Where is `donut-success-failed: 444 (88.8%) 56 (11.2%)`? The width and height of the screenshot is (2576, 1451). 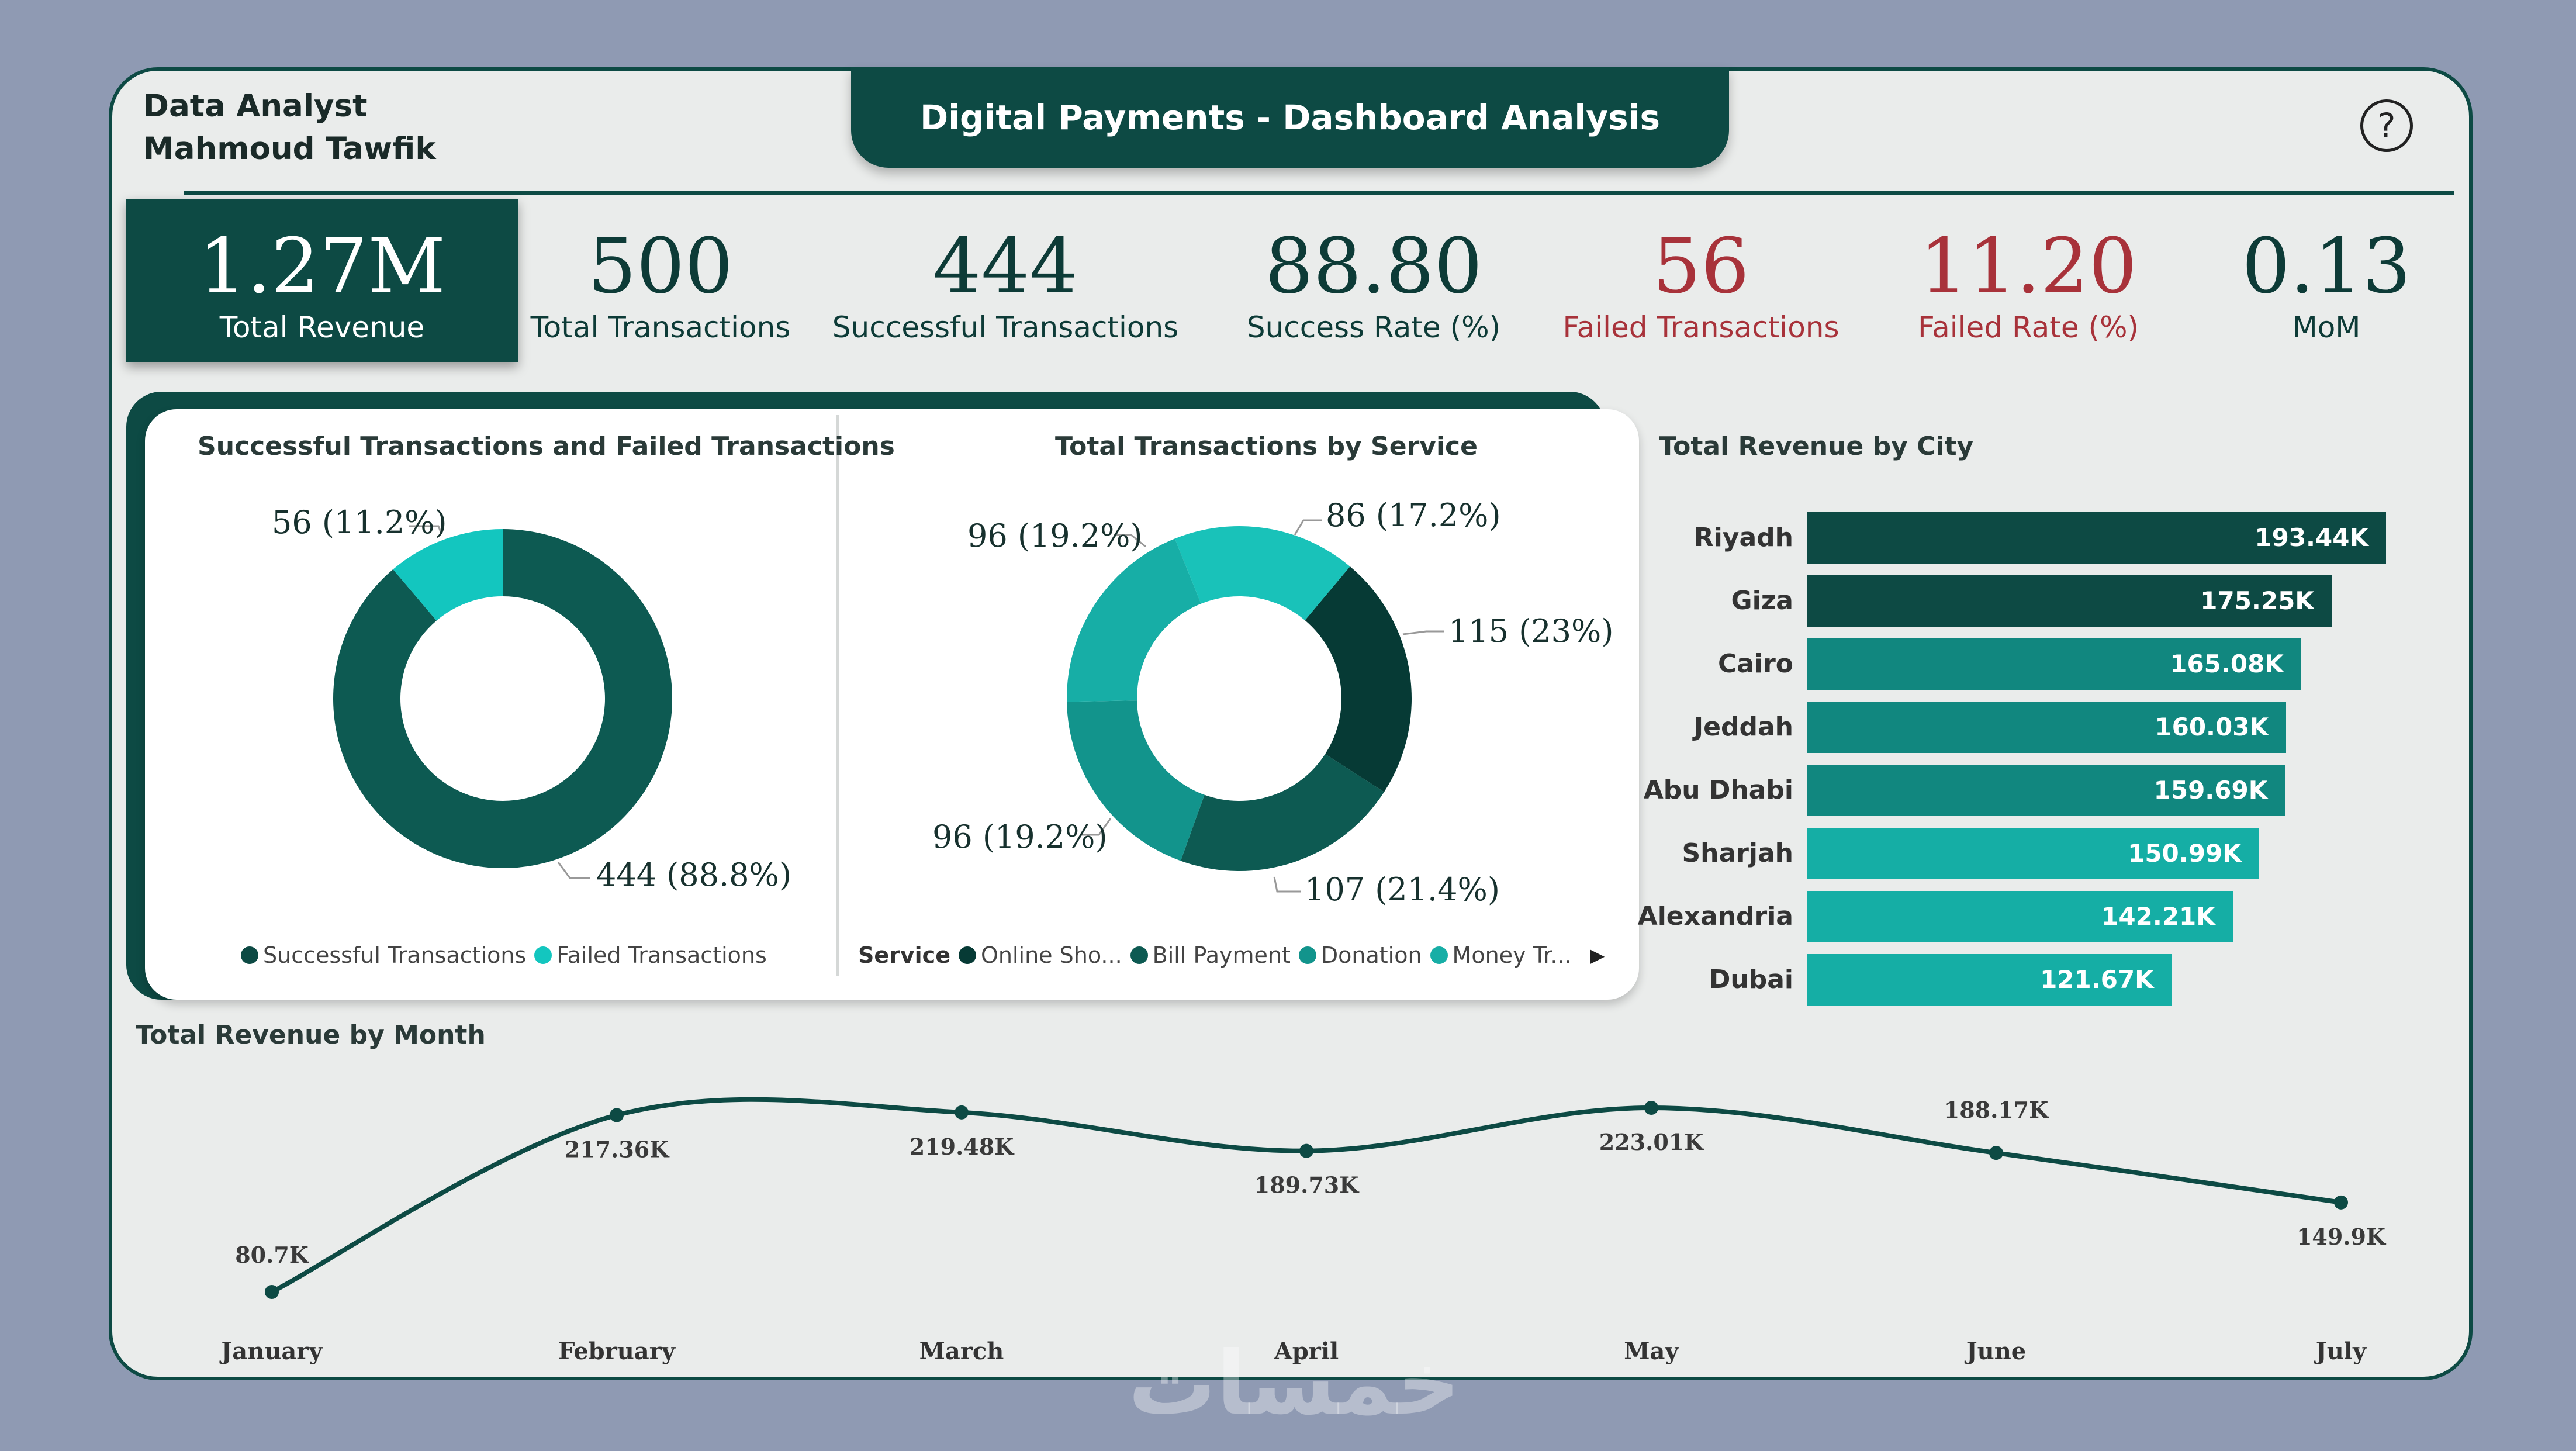
donut-success-failed: 444 (88.8%) 56 (11.2%) is located at coordinates (531, 698).